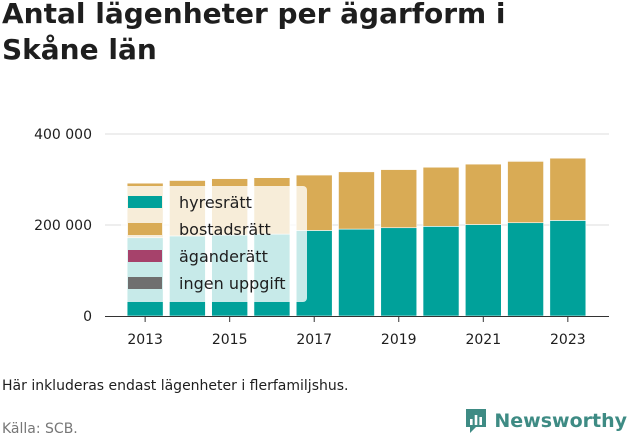 This screenshot has width=631, height=439. What do you see at coordinates (40, 429) in the screenshot?
I see `chart-source: Källa: SCB.` at bounding box center [40, 429].